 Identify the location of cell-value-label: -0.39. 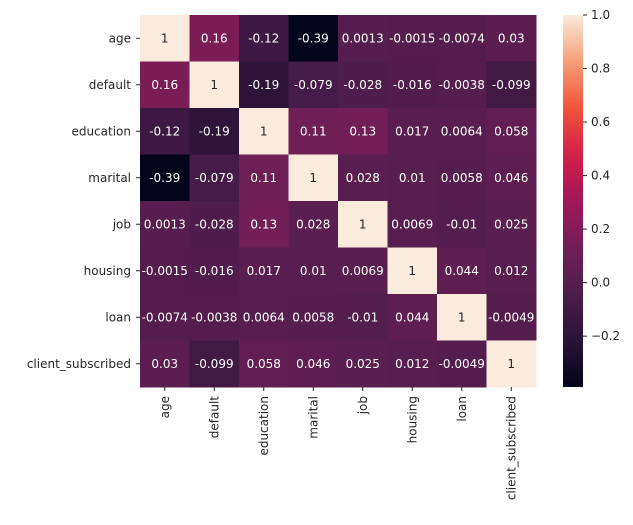
(313, 38).